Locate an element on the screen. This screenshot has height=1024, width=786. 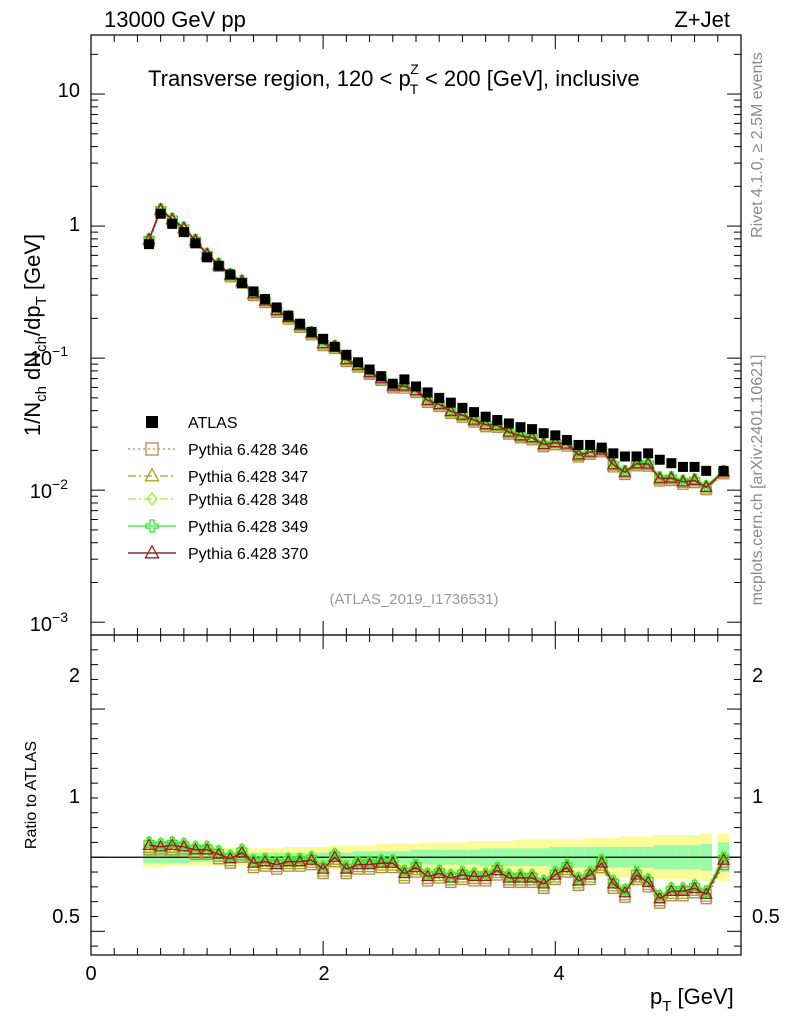
legend-label-346: Pythia 6.428 346 is located at coordinates (248, 450).